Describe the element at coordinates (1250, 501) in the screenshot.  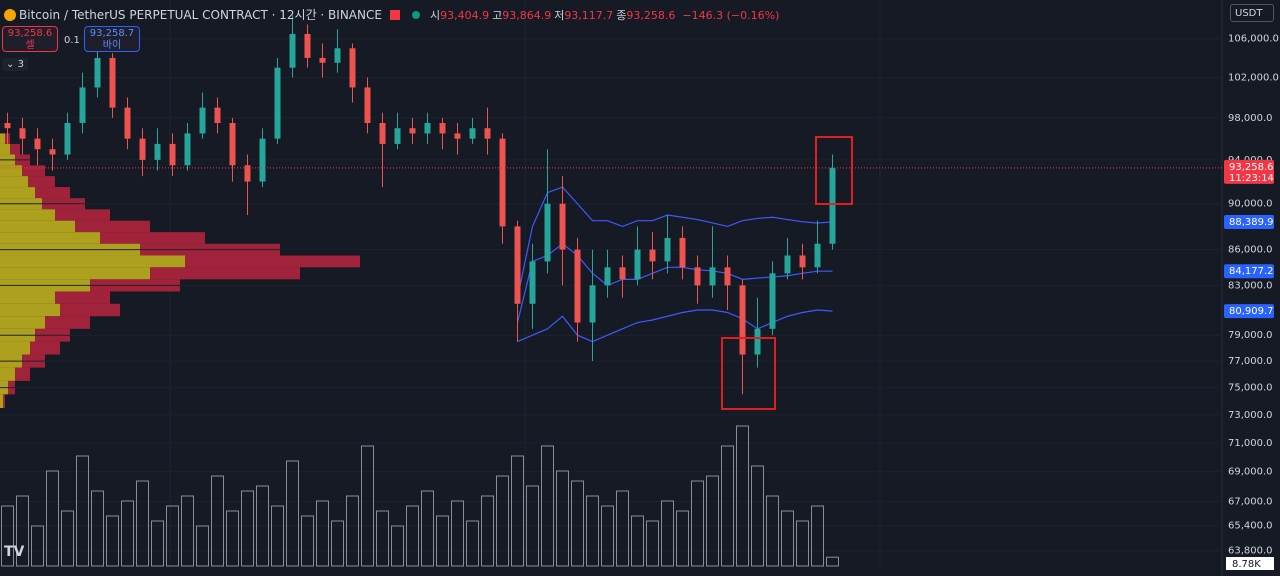
I see `y-tick-label: 67,000.0` at that location.